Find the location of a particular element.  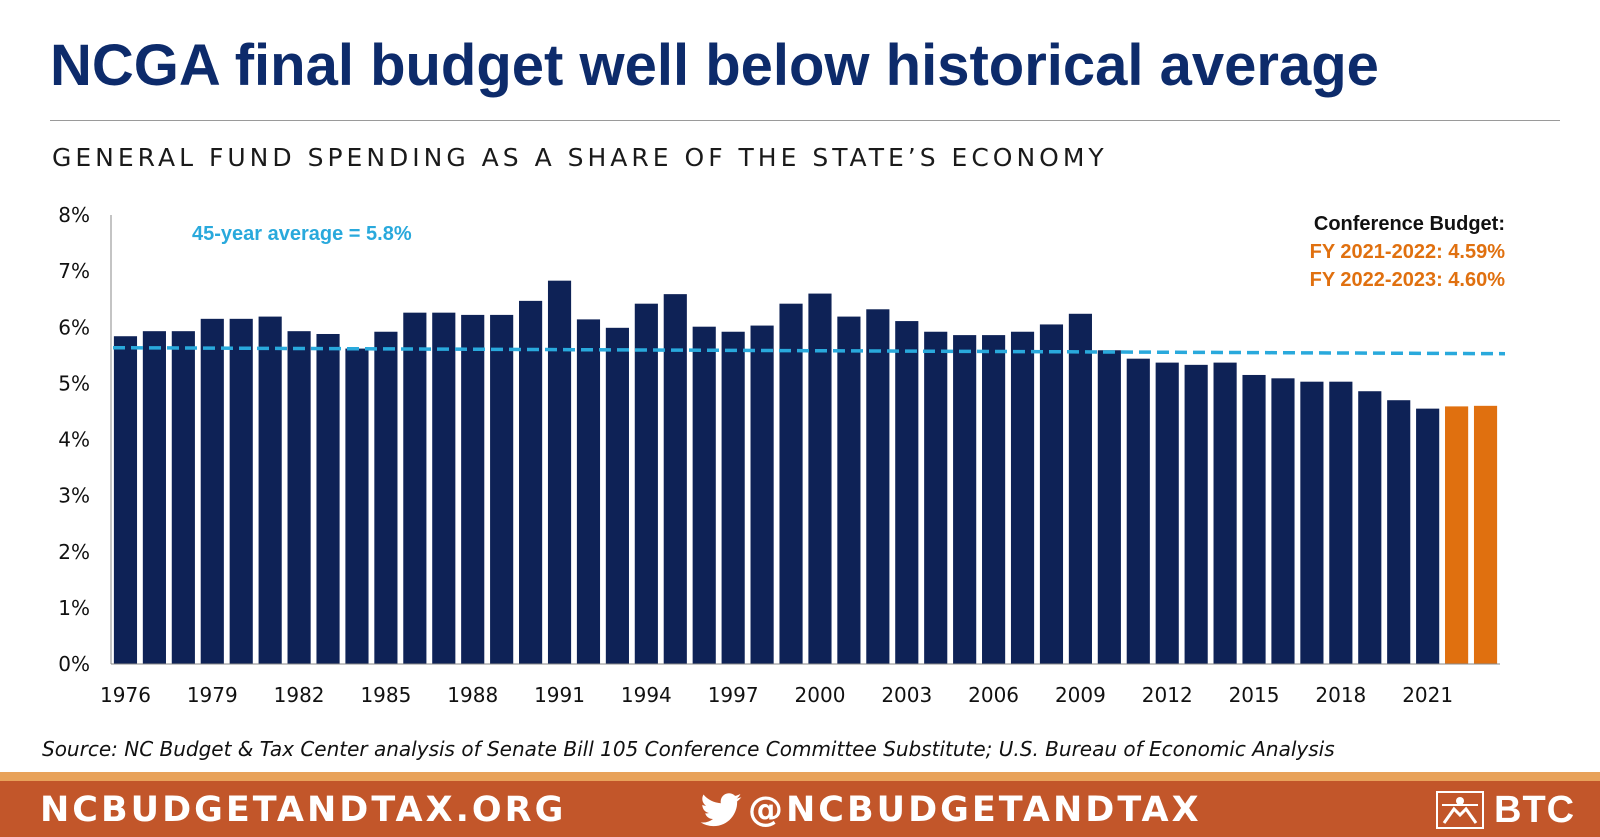

y-tick-label: 5% is located at coordinates (74, 383).